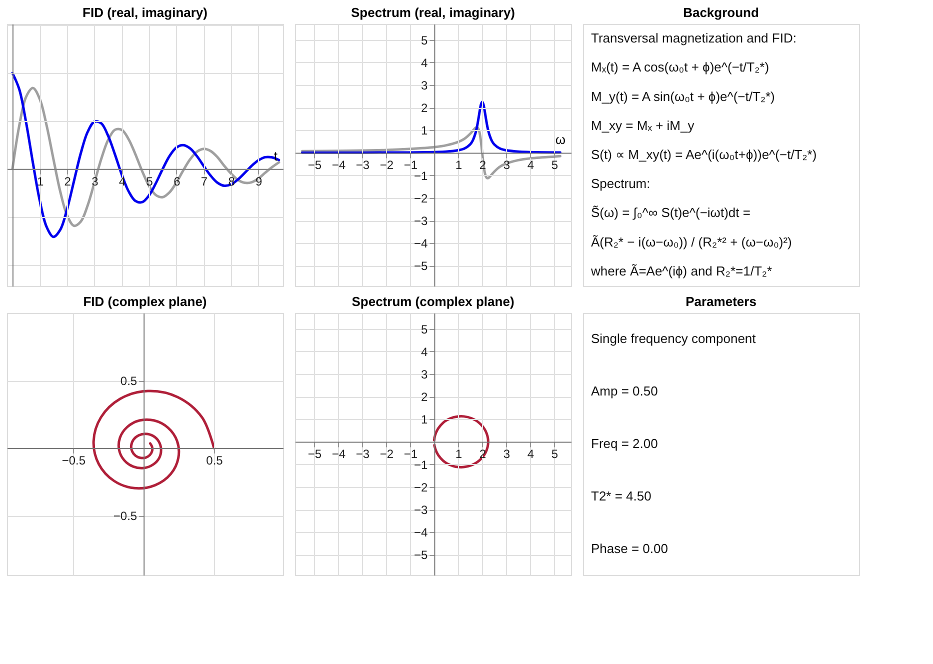 This screenshot has width=933, height=664. What do you see at coordinates (145, 301) in the screenshot?
I see `chart-title: FID (complex plane)` at bounding box center [145, 301].